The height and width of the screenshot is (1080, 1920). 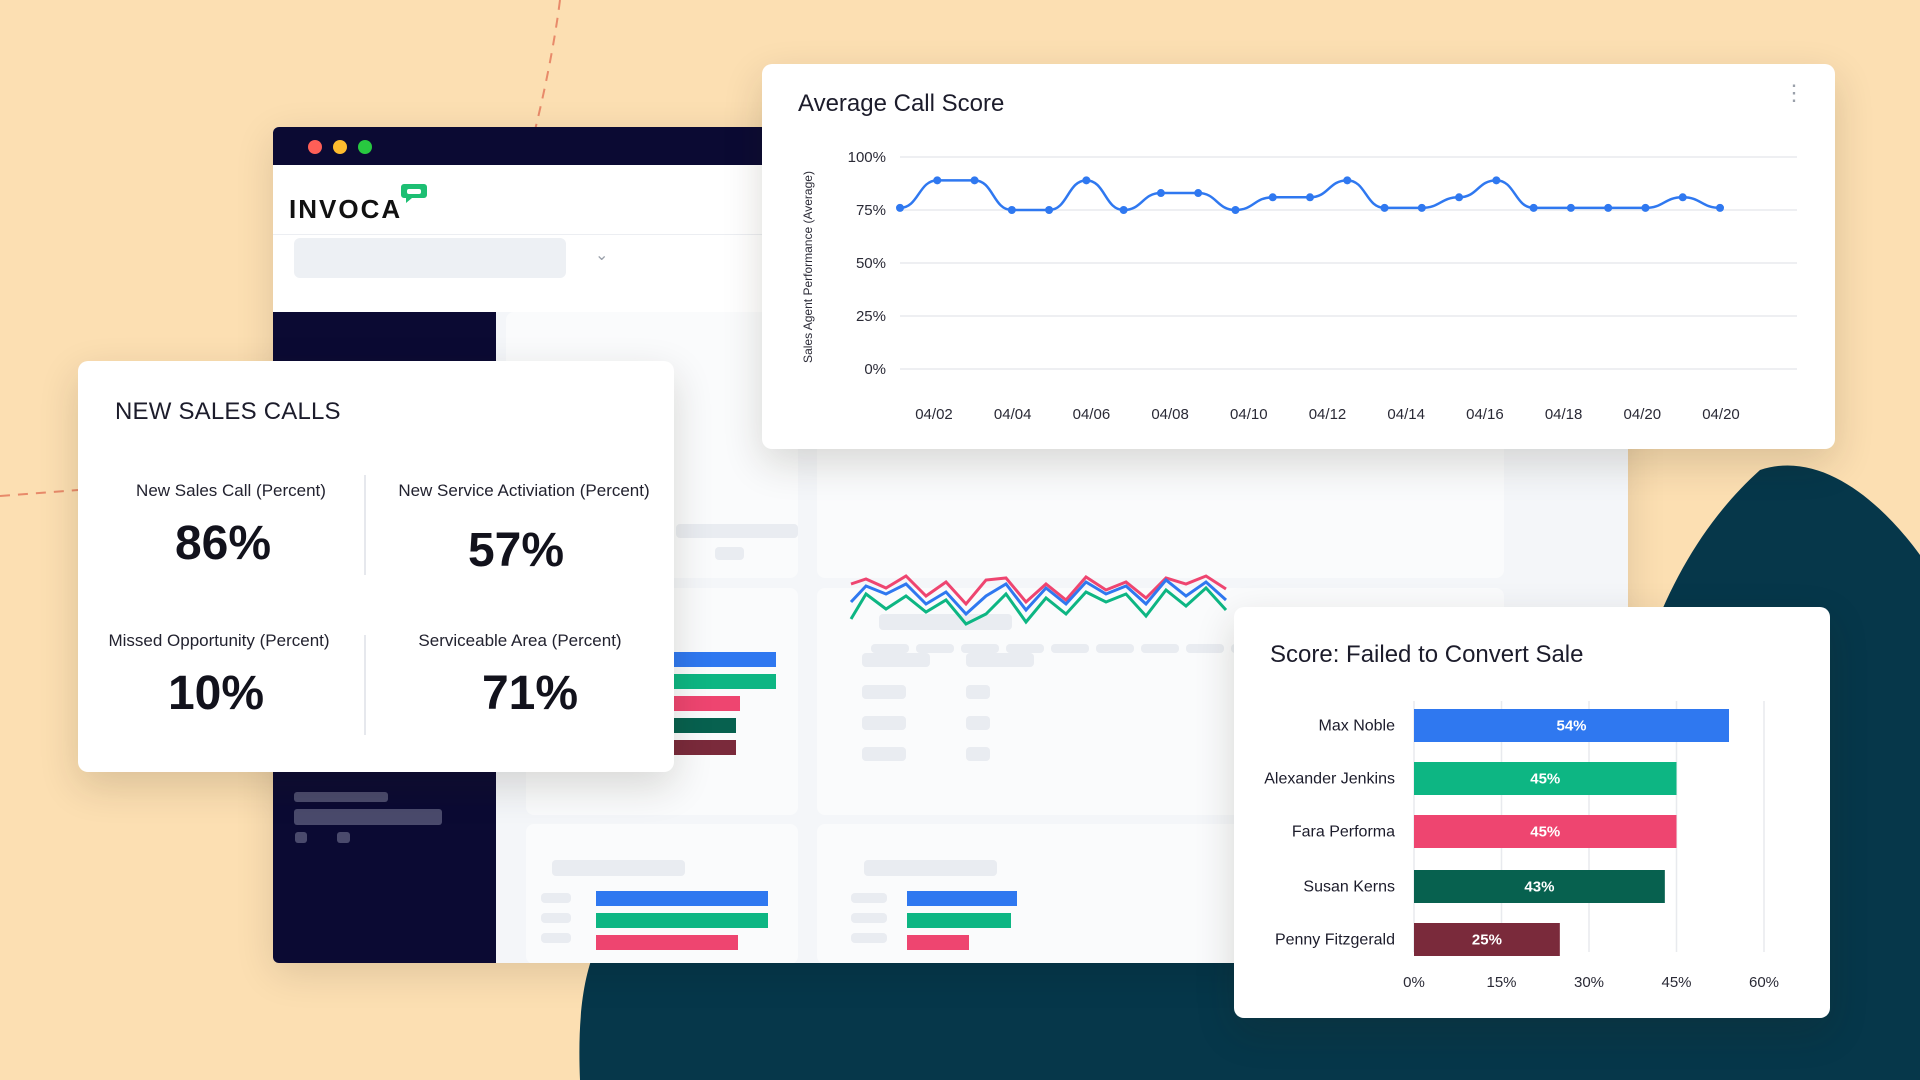 What do you see at coordinates (346, 209) in the screenshot?
I see `logo-text: INVOCA` at bounding box center [346, 209].